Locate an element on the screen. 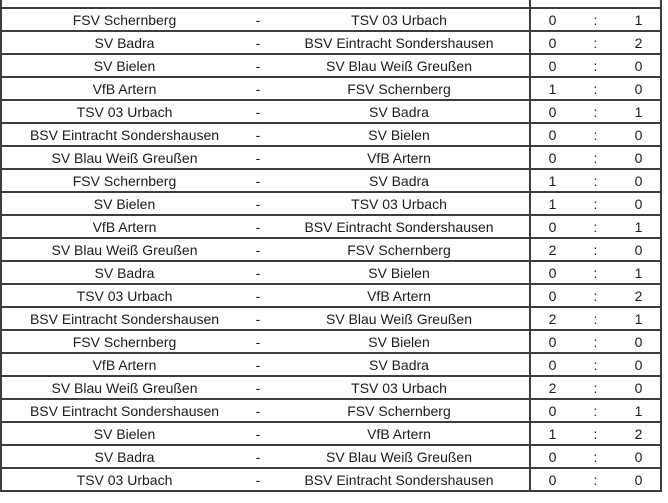  match-row: SV Badra - SV Bielen 0 : 1 is located at coordinates (331, 273).